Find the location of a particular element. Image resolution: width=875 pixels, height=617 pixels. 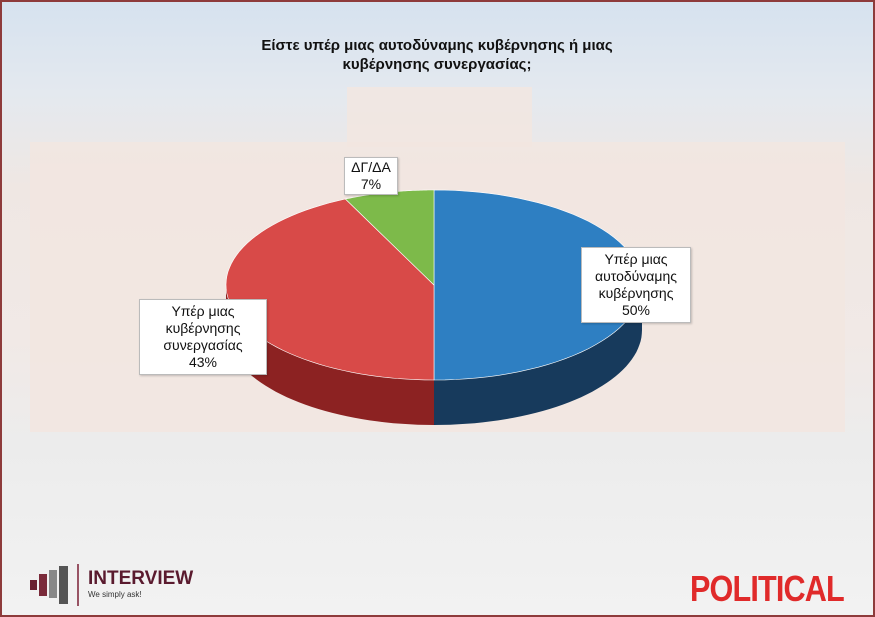

label-slice-0: Υπέρ μιας αυτοδύναμης κυβέρνησης 50% is located at coordinates (636, 285).